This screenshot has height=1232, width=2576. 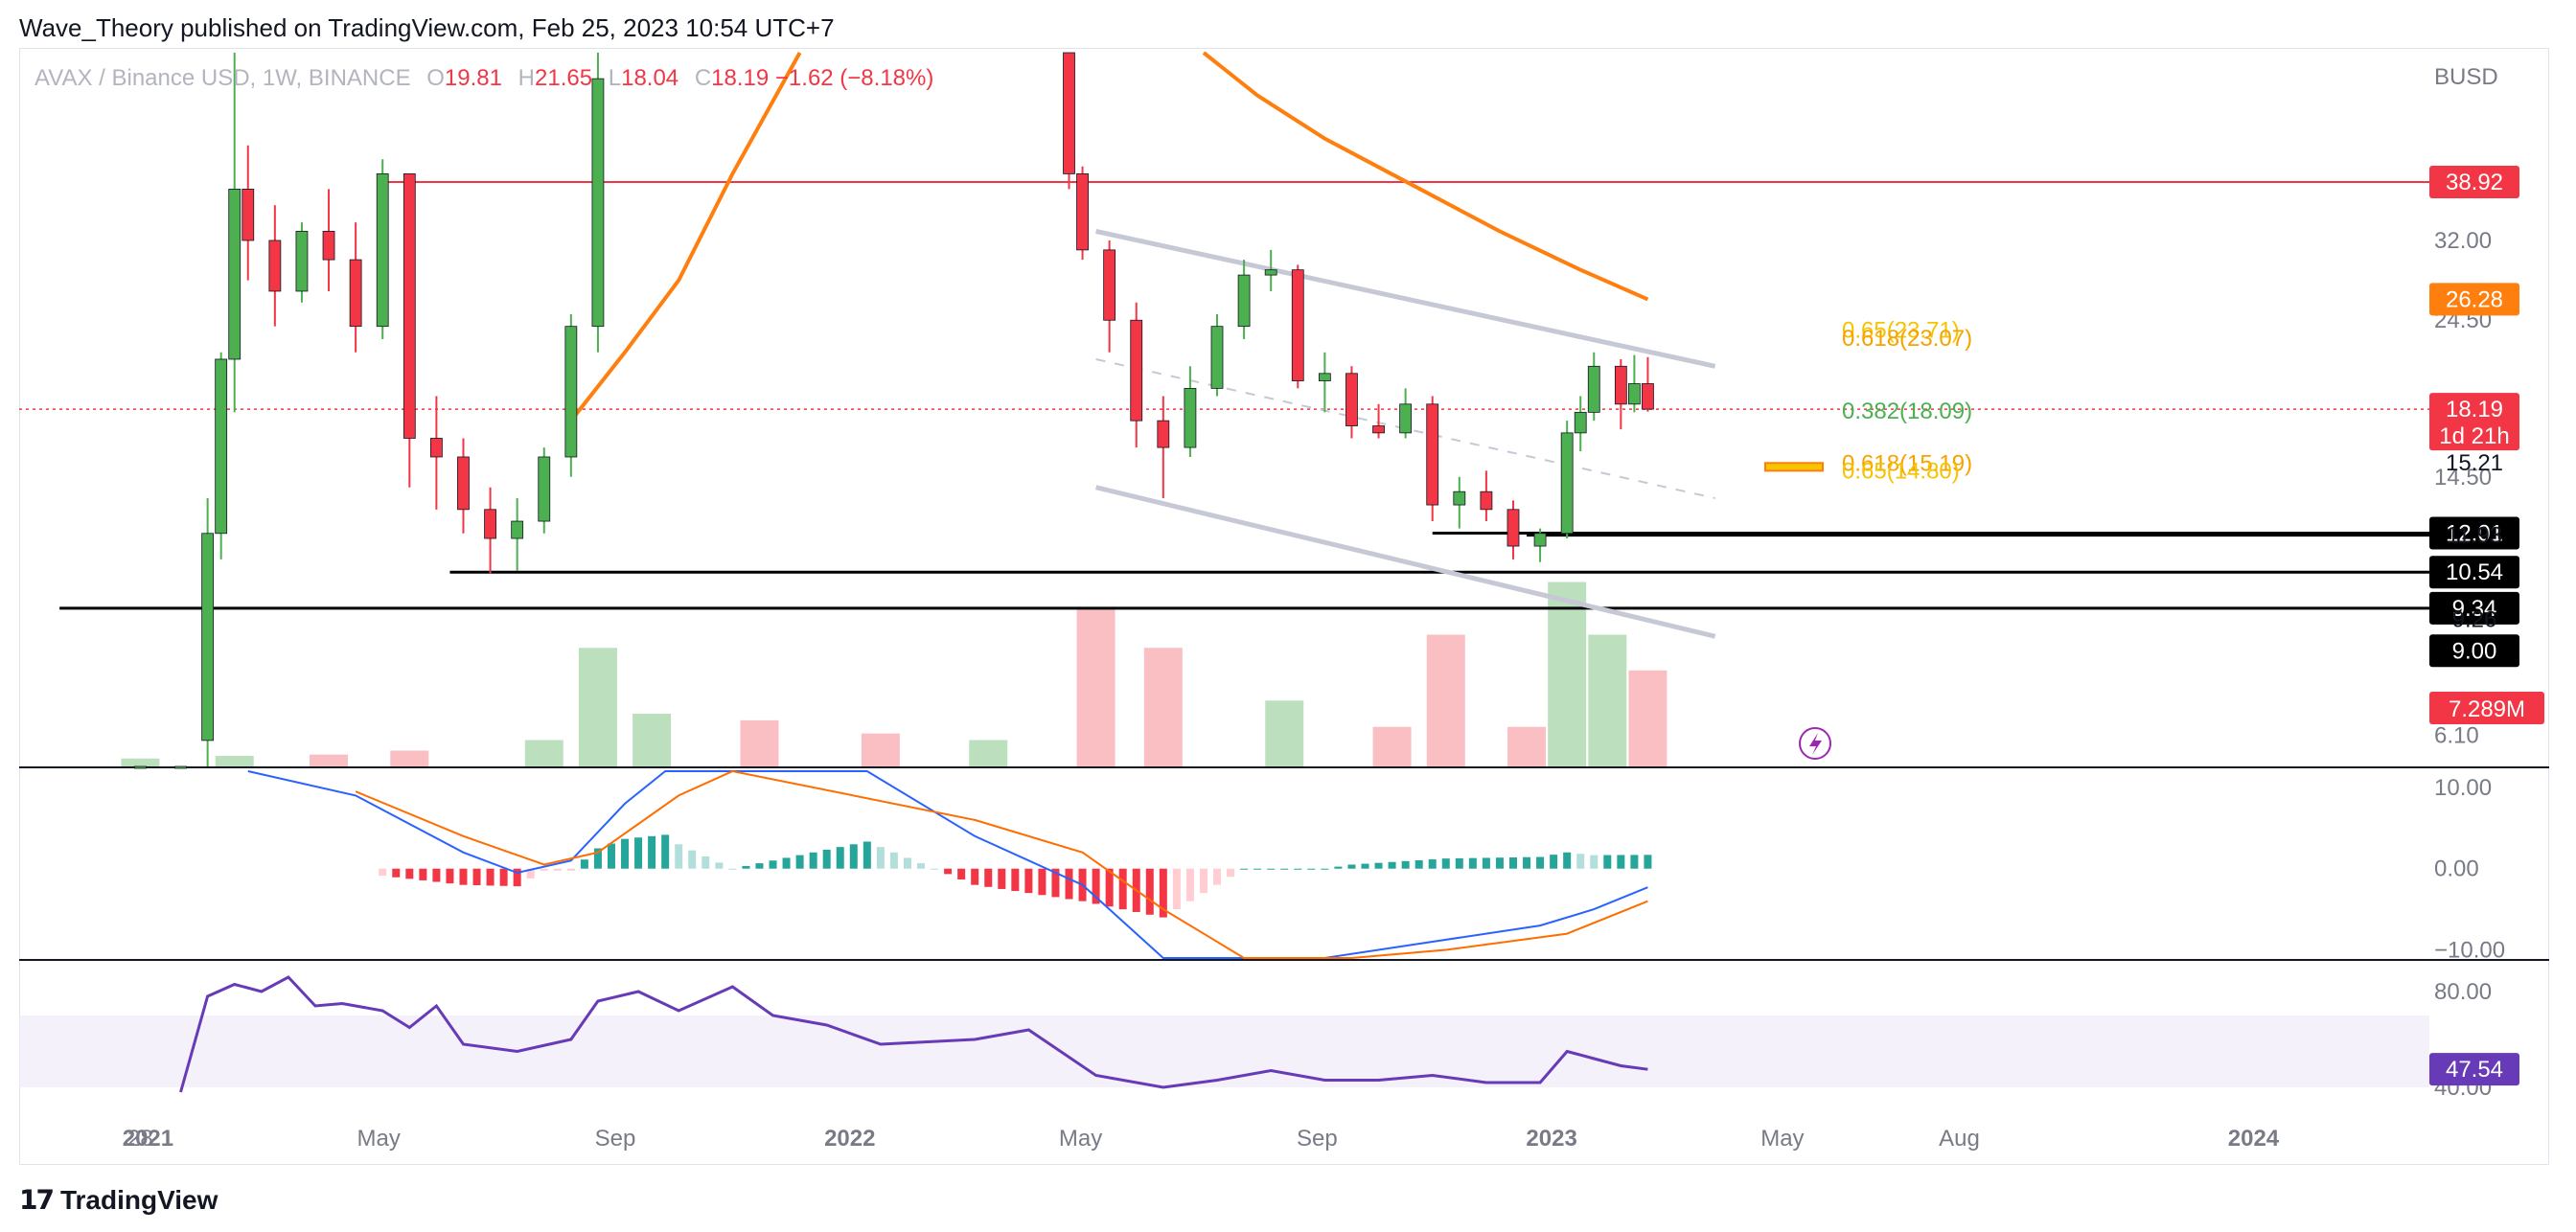 I want to click on legend-open-label: O, so click(x=435, y=78).